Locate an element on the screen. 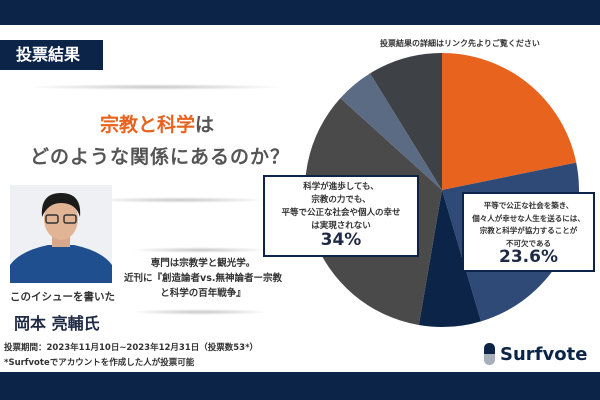 This screenshot has height=400, width=600. label-percent: 34% is located at coordinates (341, 240).